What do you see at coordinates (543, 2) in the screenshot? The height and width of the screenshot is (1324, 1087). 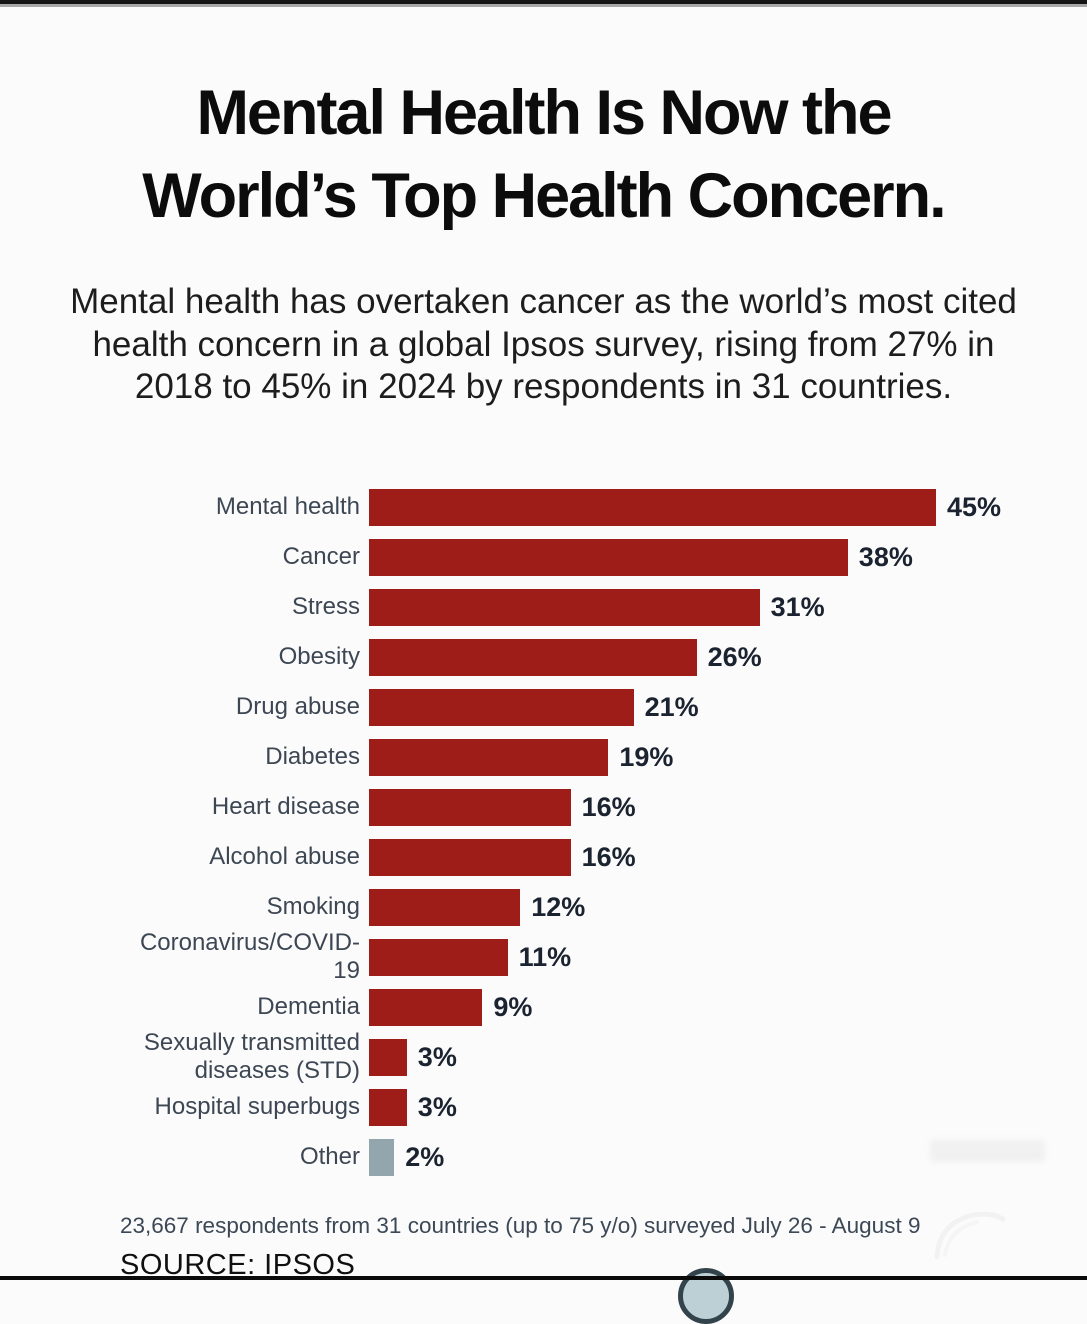 I see `top-border-black` at bounding box center [543, 2].